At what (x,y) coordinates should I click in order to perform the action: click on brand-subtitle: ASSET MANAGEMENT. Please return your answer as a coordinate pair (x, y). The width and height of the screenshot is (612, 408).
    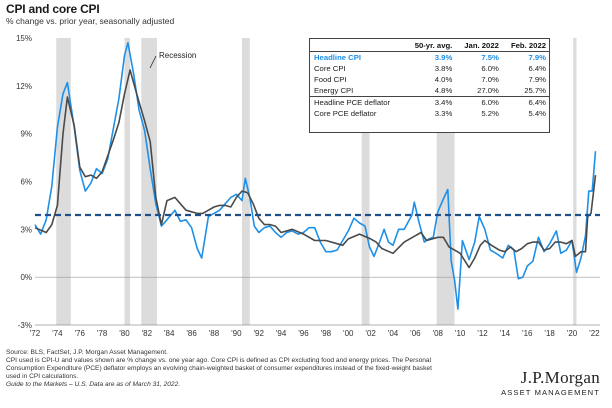
    Looking at the image, I should click on (550, 392).